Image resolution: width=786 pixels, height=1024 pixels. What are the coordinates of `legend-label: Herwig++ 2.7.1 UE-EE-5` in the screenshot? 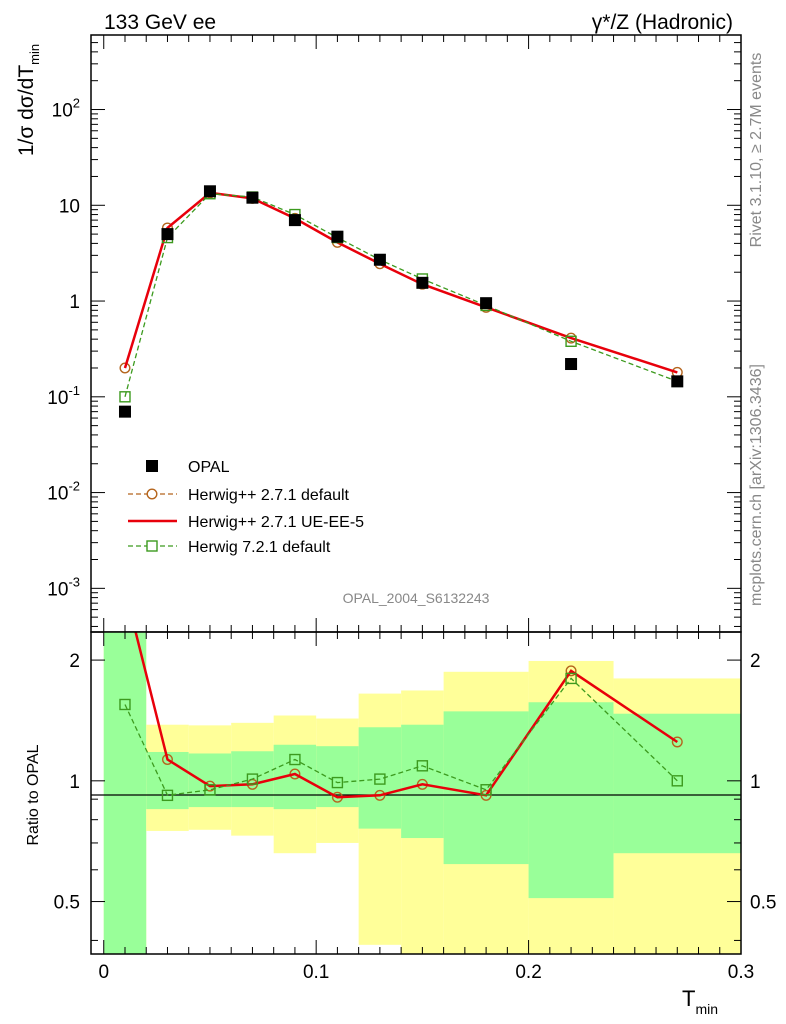 It's located at (276, 522).